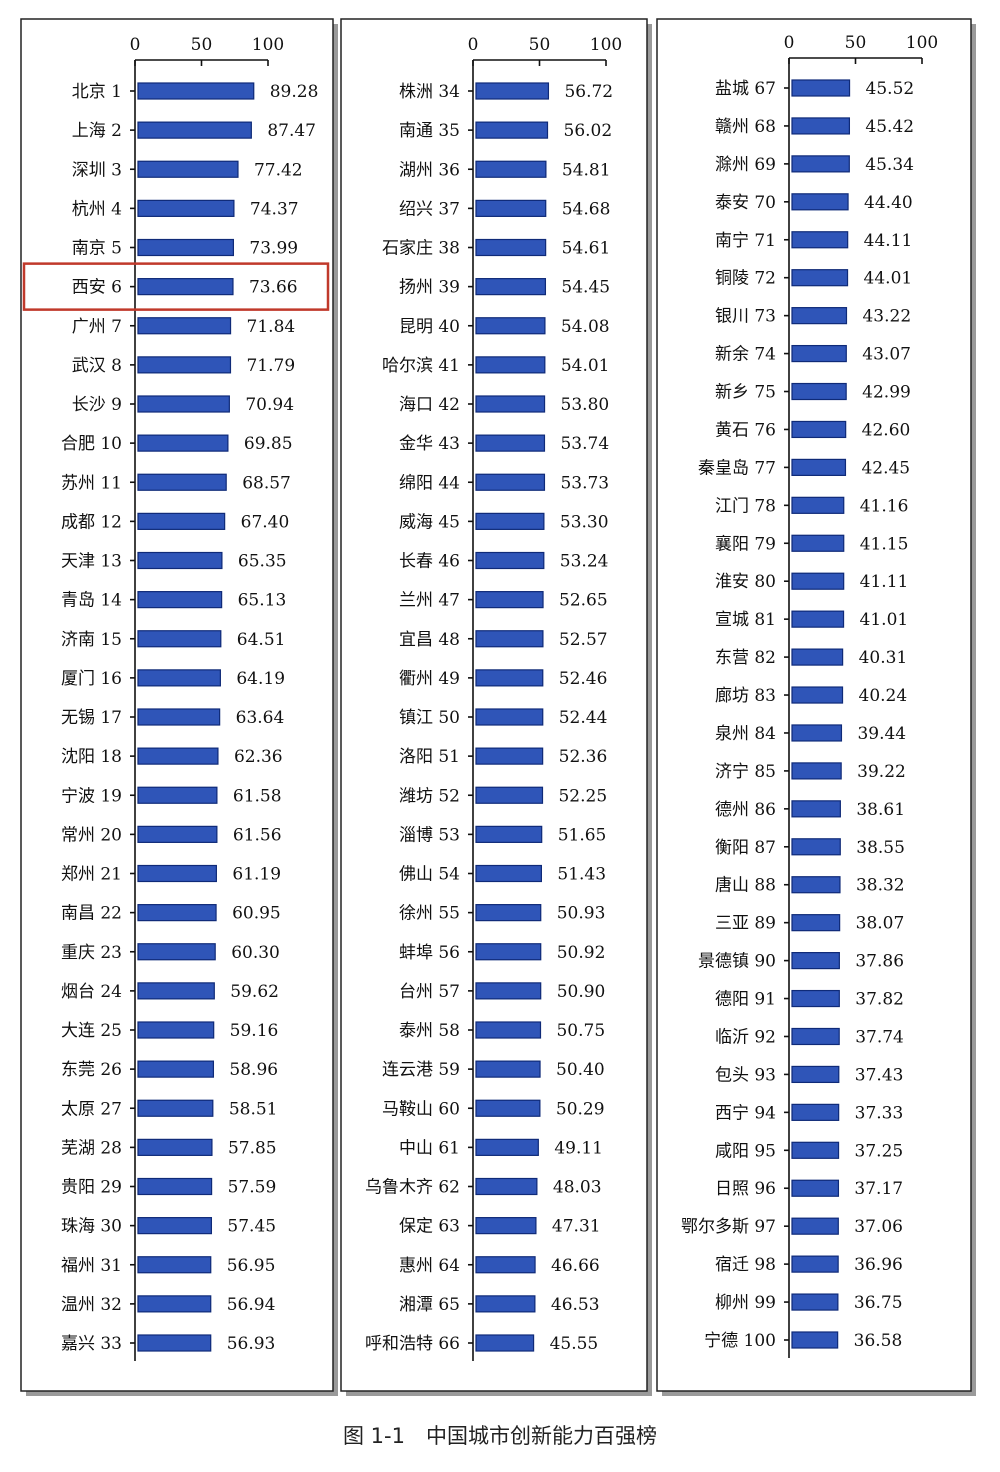  Describe the element at coordinates (97, 209) in the screenshot. I see `category-label: 杭州 4` at that location.